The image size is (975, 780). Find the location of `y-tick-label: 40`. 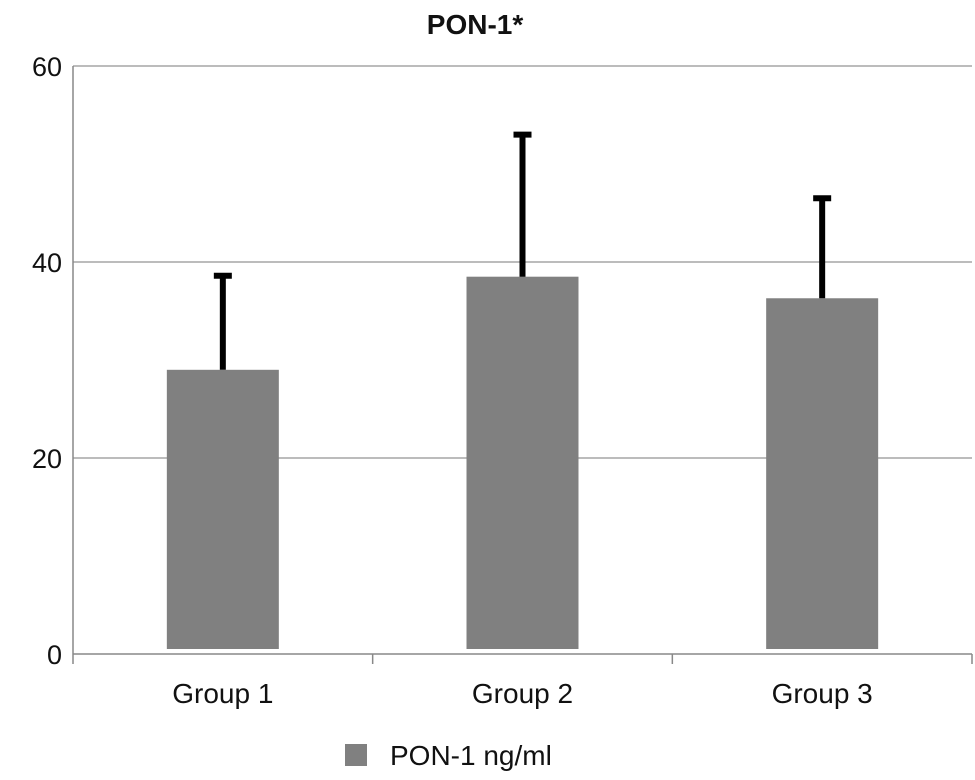

y-tick-label: 40 is located at coordinates (47, 263).